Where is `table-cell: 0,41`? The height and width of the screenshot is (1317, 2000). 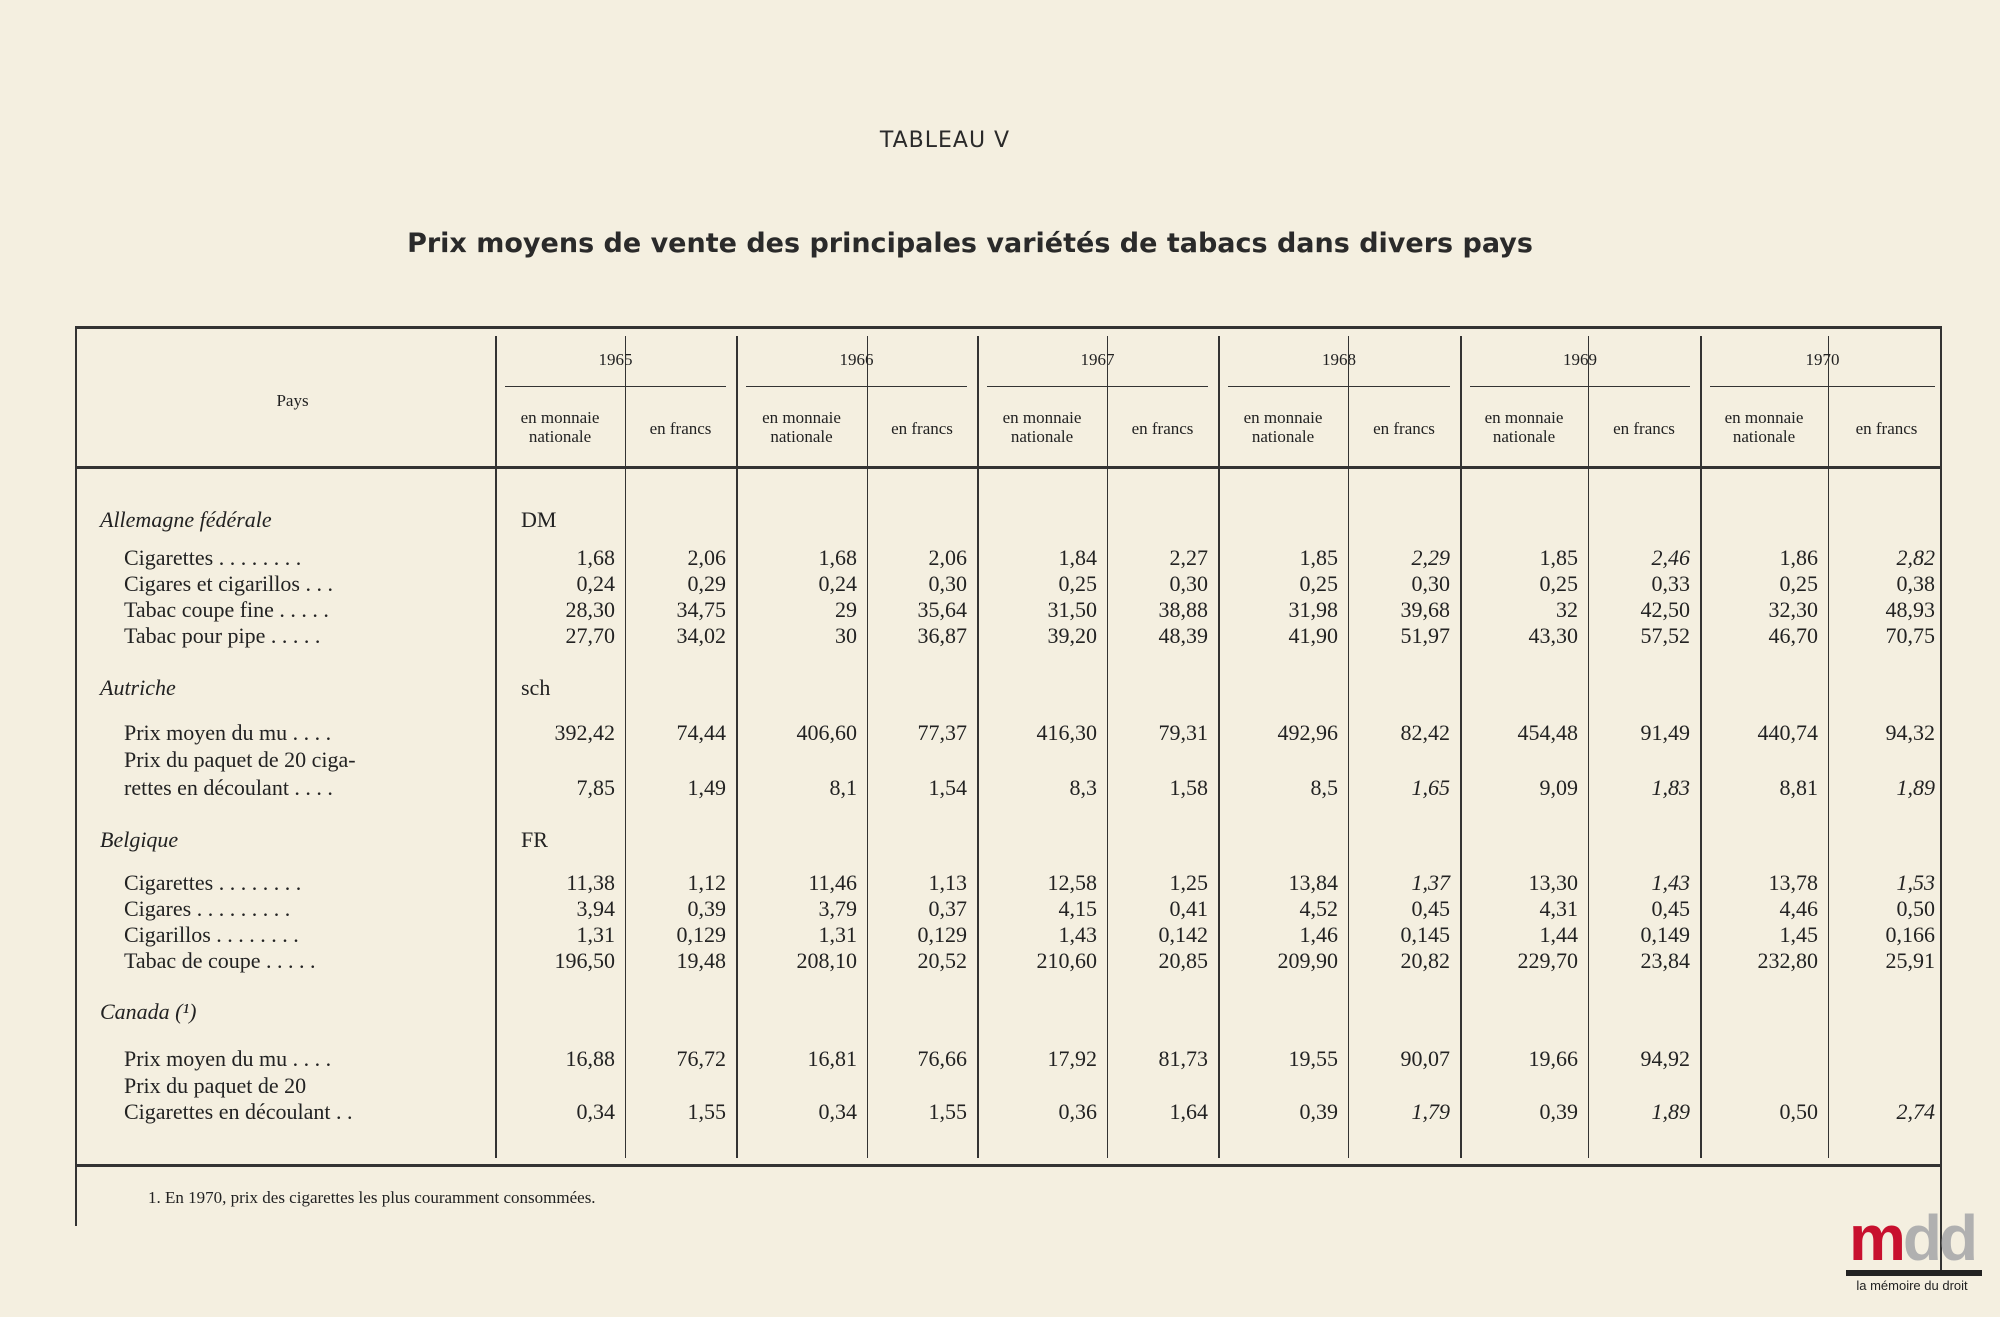
table-cell: 0,41 is located at coordinates (1189, 908).